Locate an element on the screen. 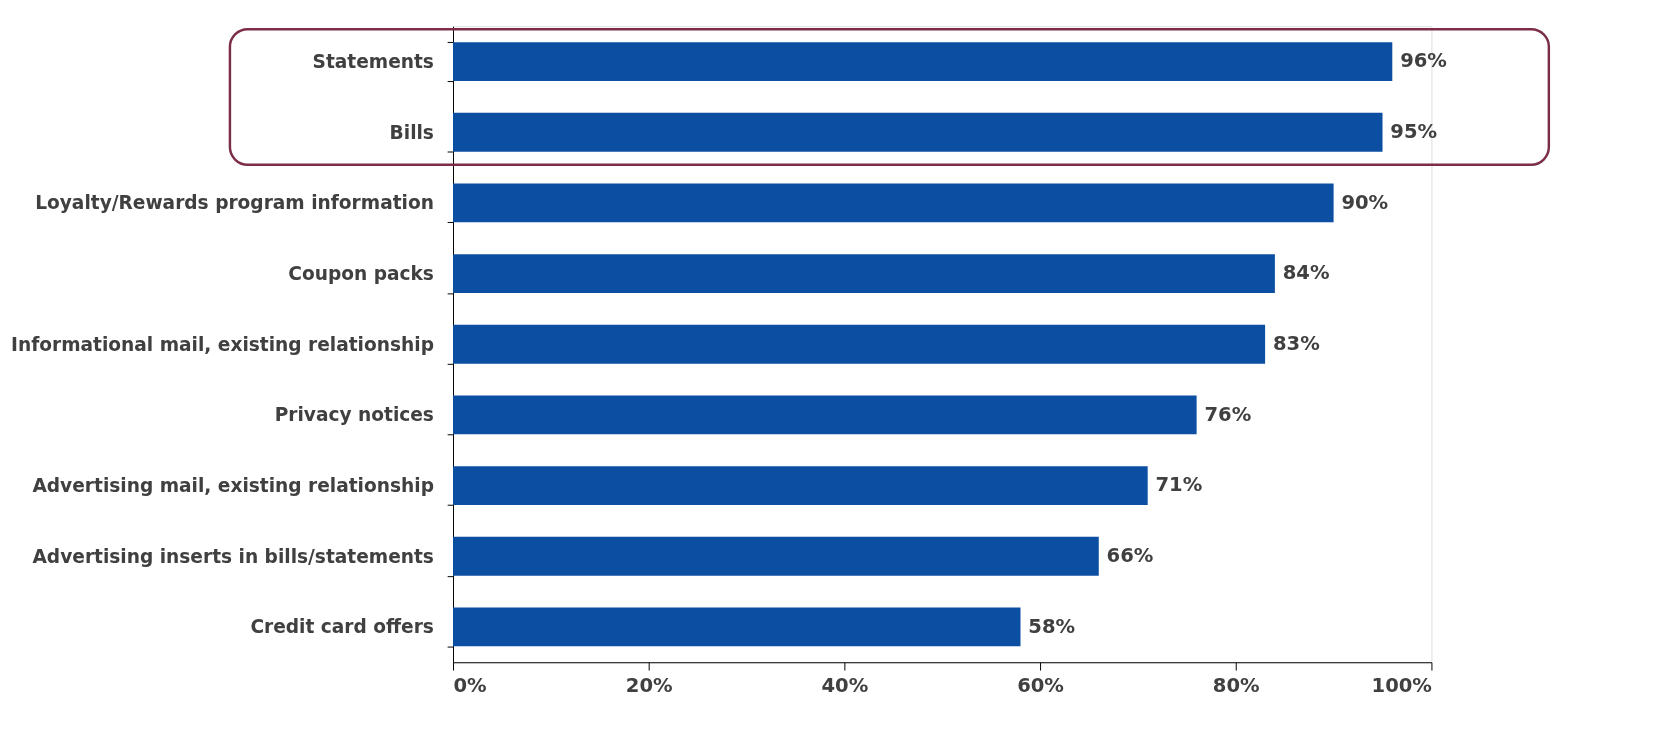 This screenshot has width=1678, height=744. y-tick-label: Advertising inserts in bills/statements is located at coordinates (233, 556).